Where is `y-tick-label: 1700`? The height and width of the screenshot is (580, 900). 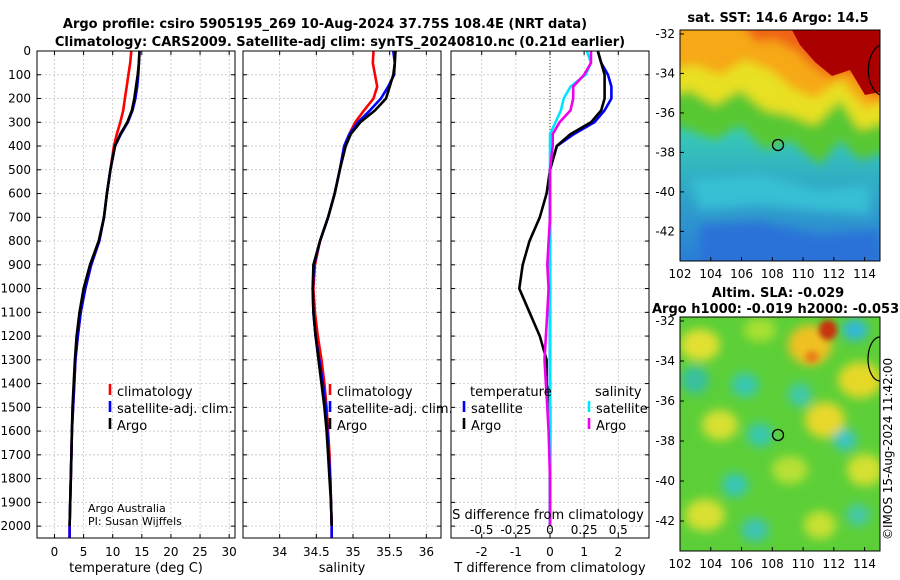 y-tick-label: 1700 is located at coordinates (15, 455).